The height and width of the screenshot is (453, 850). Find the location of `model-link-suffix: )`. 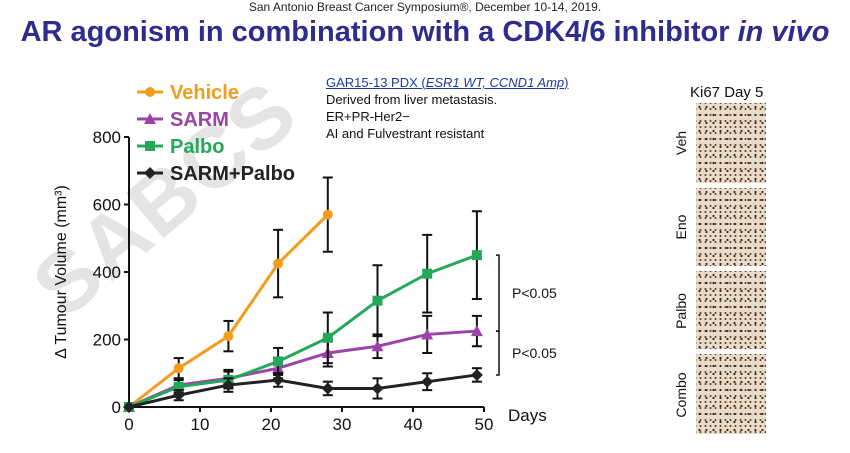

model-link-suffix: ) is located at coordinates (566, 82).